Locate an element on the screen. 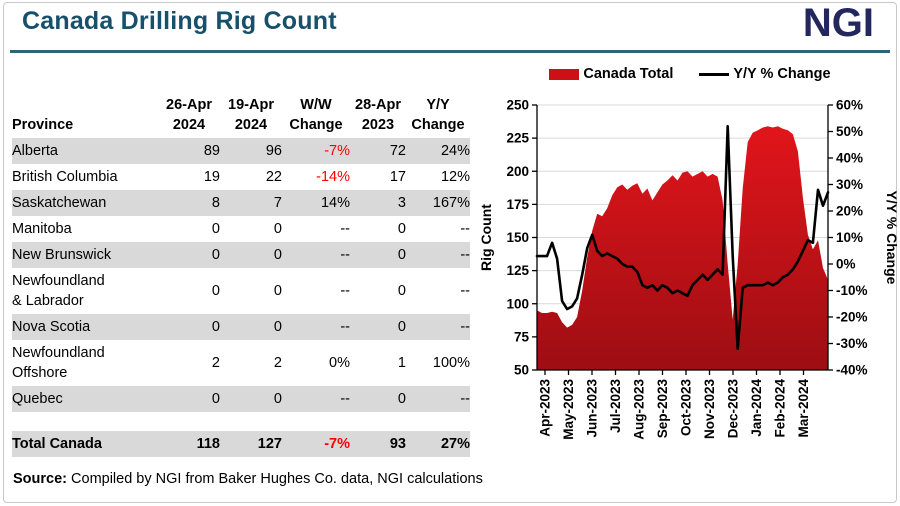 The width and height of the screenshot is (900, 506). total-row: Total Canada 118 127 -7% 93 27% is located at coordinates (241, 444).